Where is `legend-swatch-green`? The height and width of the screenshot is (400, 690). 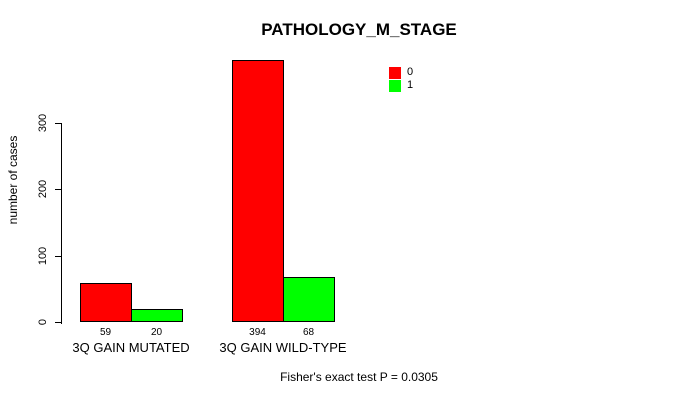 legend-swatch-green is located at coordinates (395, 85).